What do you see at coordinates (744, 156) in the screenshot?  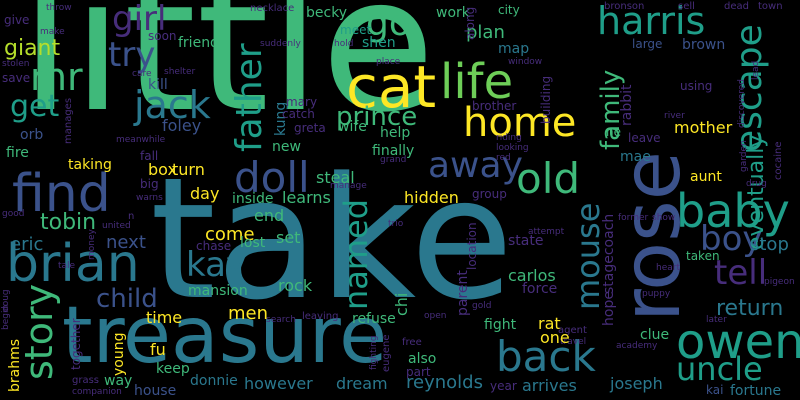 I see `word-garden: garden` at bounding box center [744, 156].